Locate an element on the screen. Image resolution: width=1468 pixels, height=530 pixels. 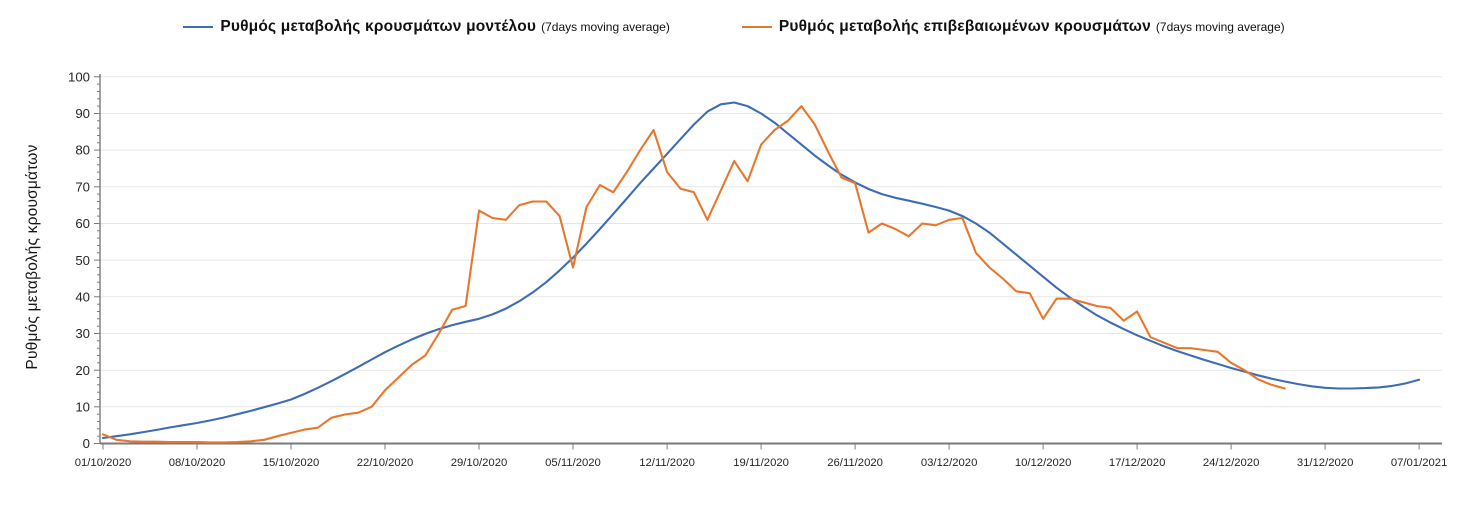
legend-suffix-confirmed: (7days moving average) is located at coordinates (1220, 27).